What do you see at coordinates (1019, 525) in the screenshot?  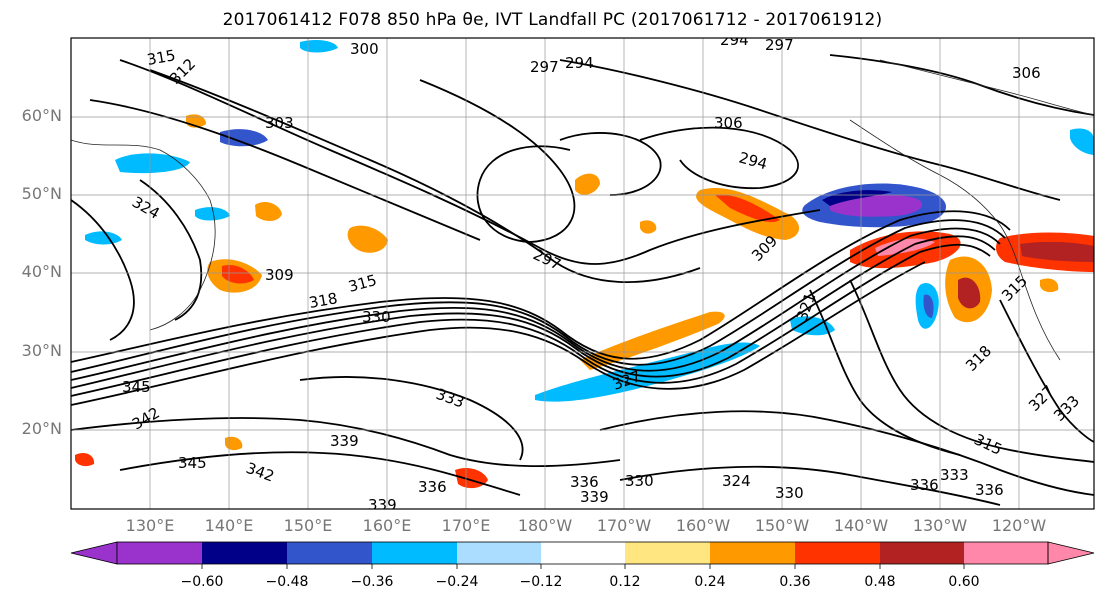 I see `lon-label-120w: 120°W` at bounding box center [1019, 525].